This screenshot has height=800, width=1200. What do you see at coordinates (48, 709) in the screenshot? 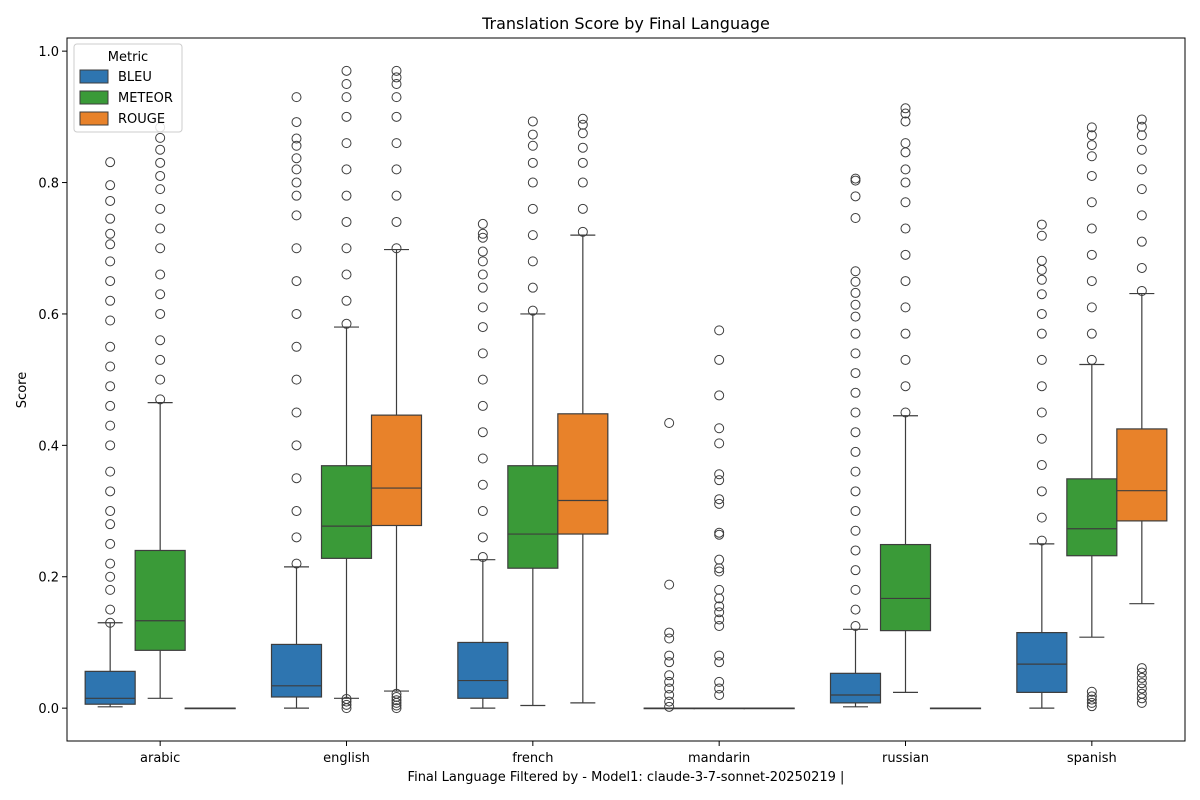
I see `y-tick-label: 0.0` at bounding box center [48, 709].